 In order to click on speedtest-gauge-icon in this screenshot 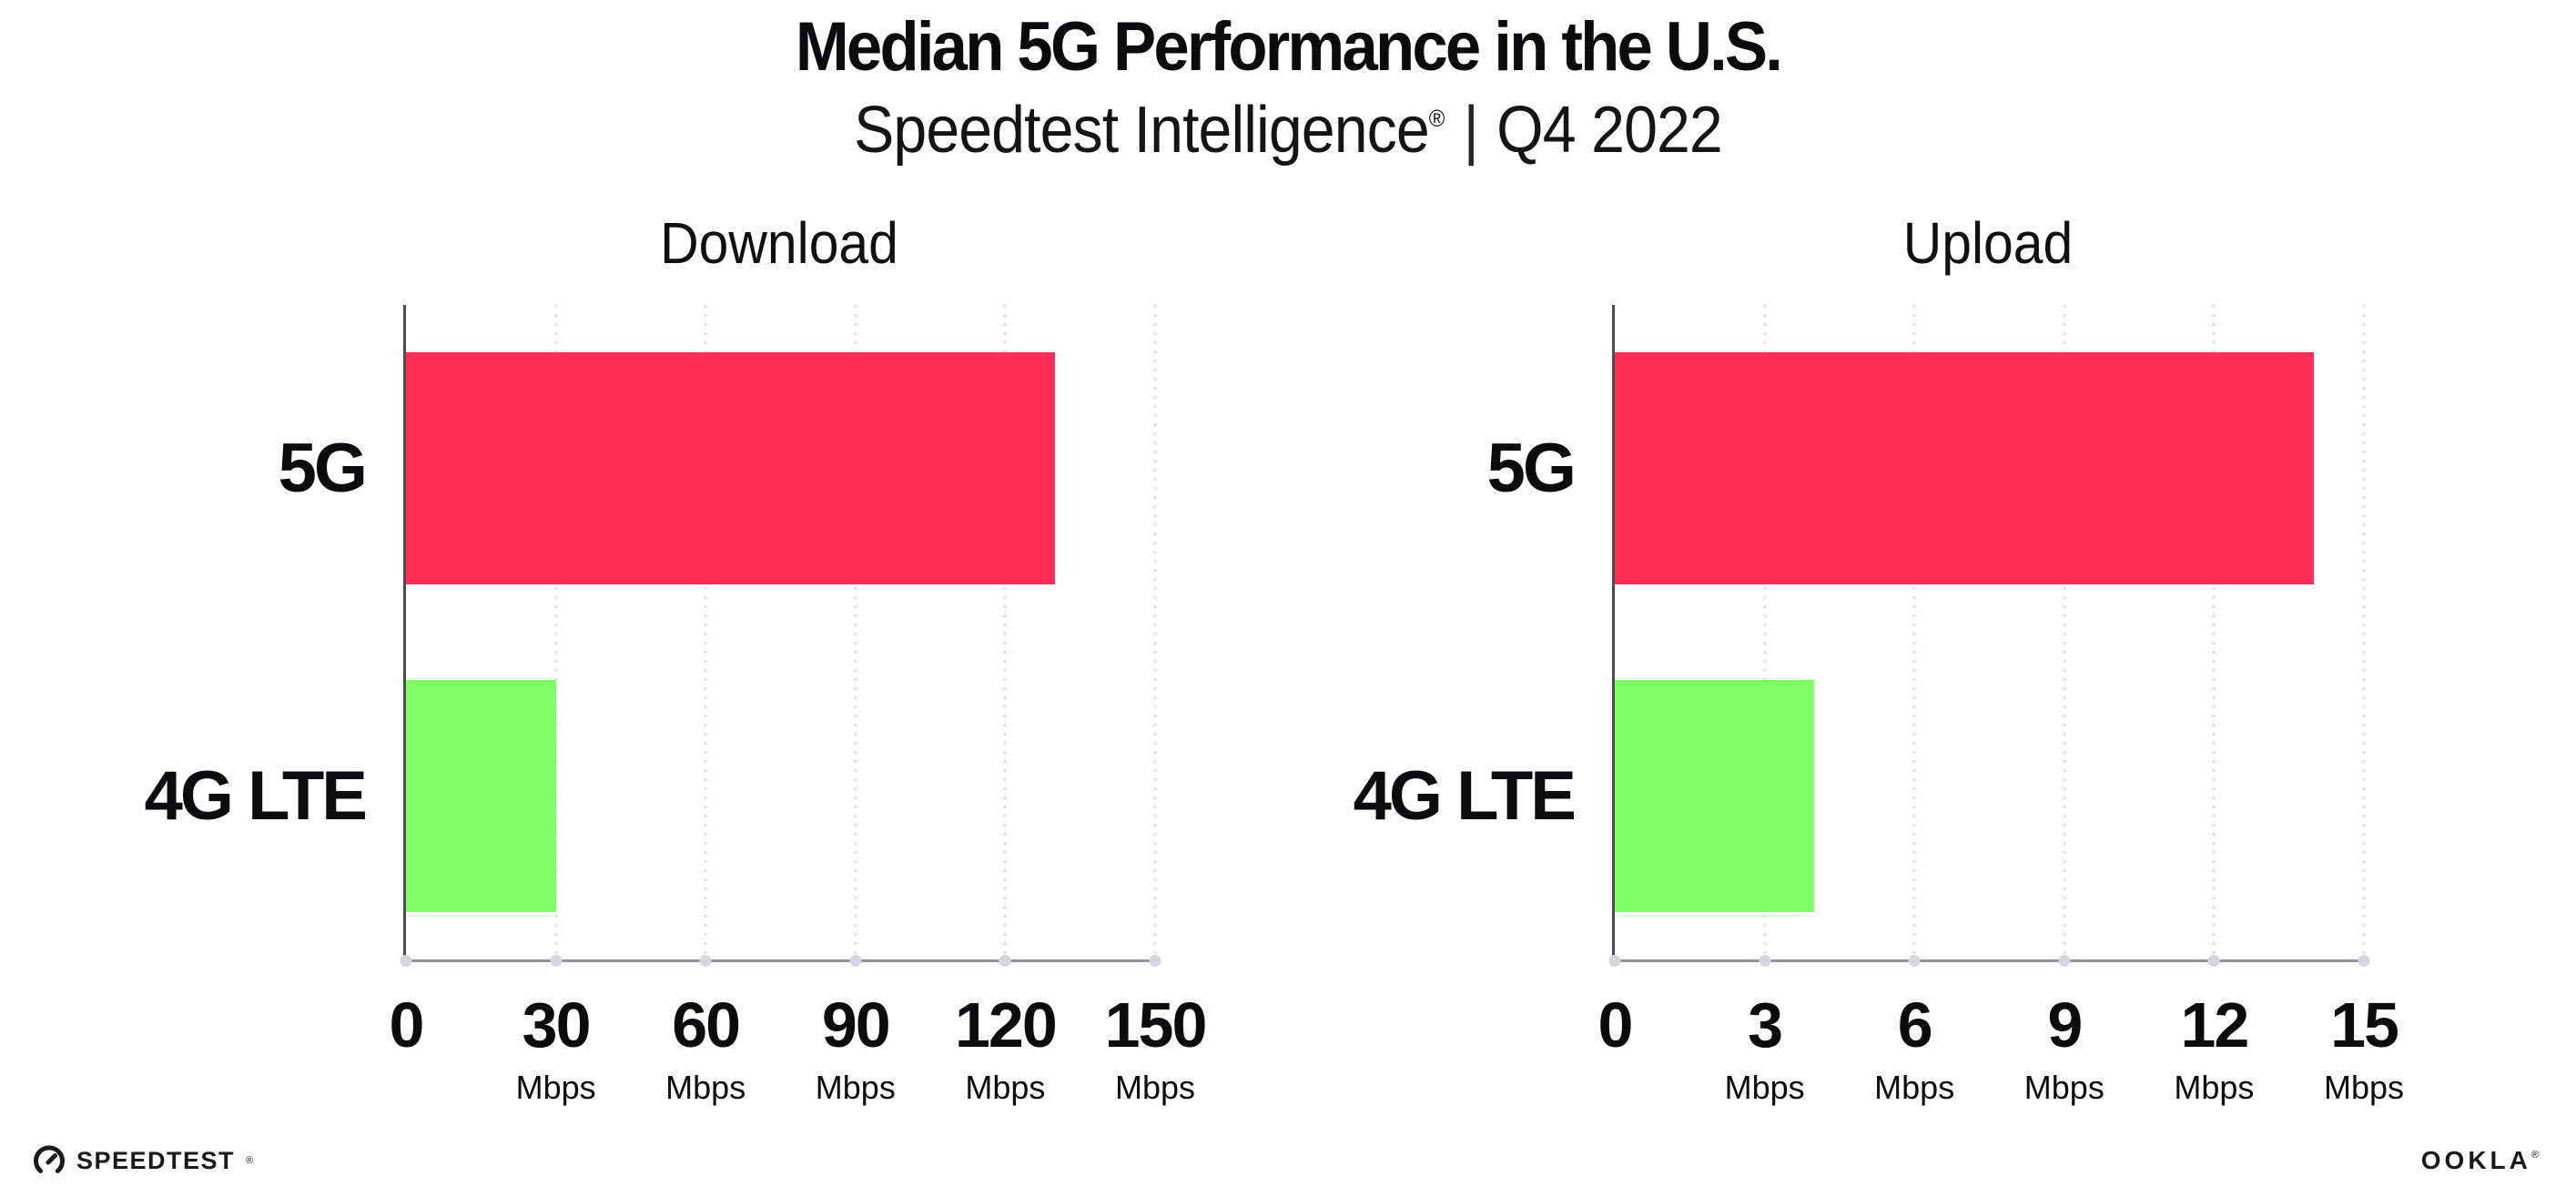, I will do `click(49, 1159)`.